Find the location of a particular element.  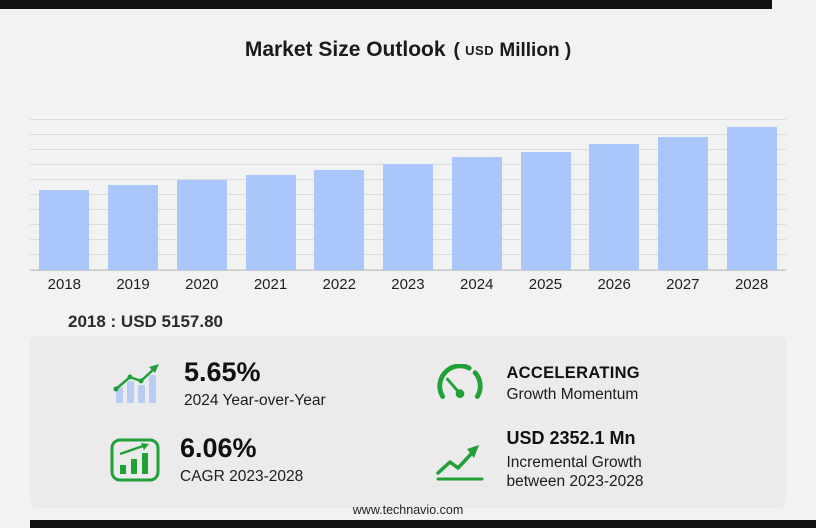

stat-label: CAGR 2023-2028 is located at coordinates (242, 476).